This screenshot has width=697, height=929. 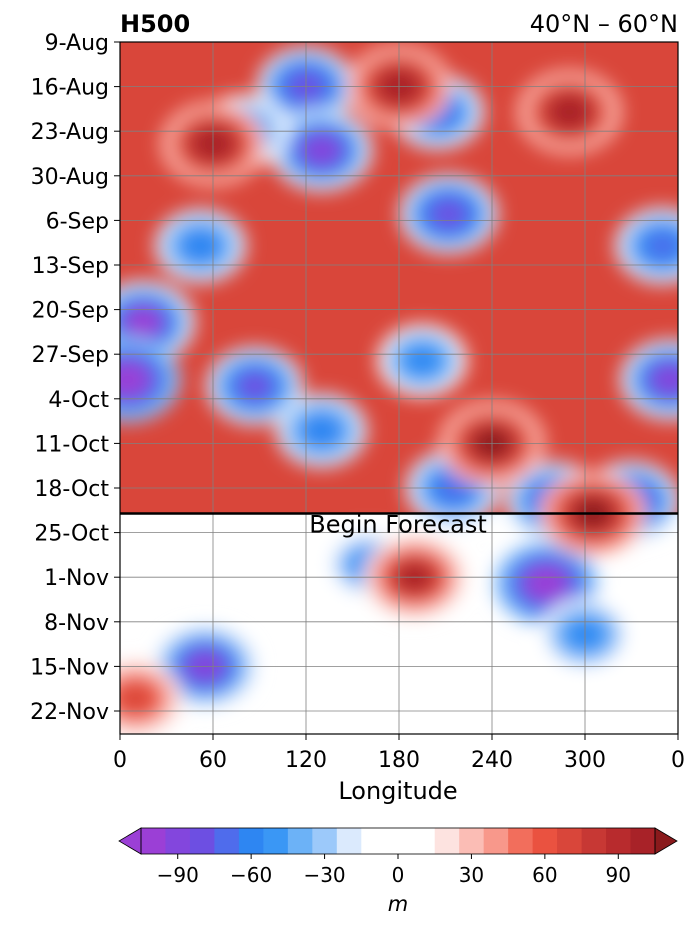 What do you see at coordinates (70, 177) in the screenshot?
I see `y-tick-label: 30-Aug` at bounding box center [70, 177].